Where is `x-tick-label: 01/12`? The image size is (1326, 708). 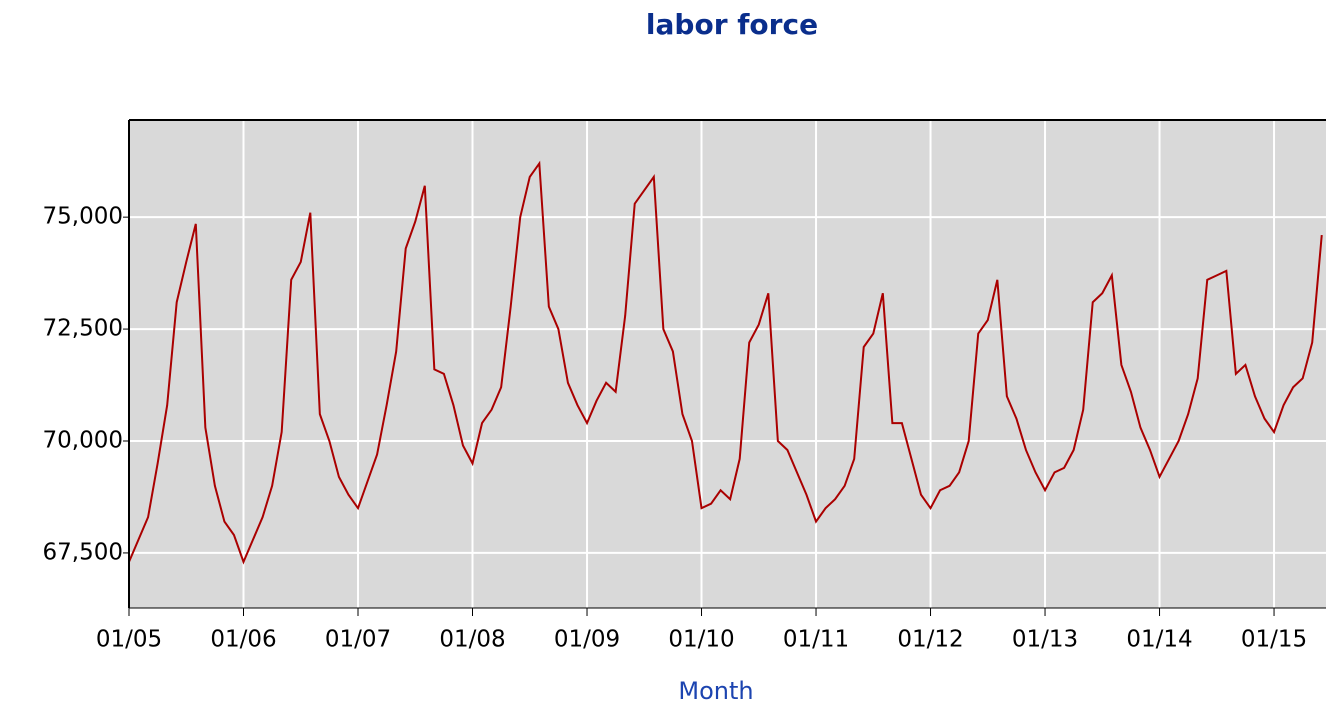 x-tick-label: 01/12 is located at coordinates (930, 640).